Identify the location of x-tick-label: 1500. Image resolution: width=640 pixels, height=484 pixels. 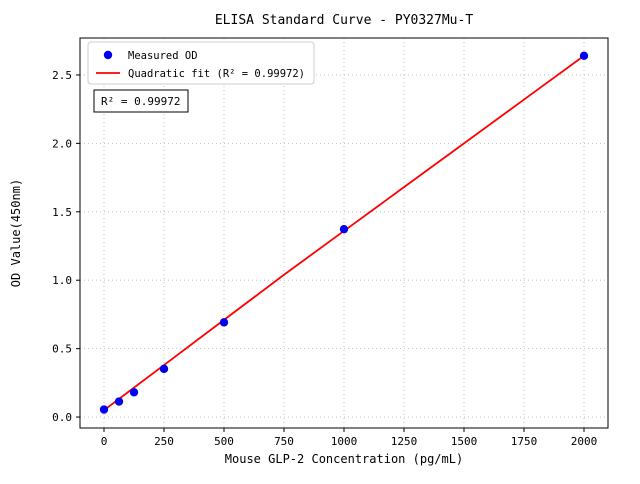
(464, 441).